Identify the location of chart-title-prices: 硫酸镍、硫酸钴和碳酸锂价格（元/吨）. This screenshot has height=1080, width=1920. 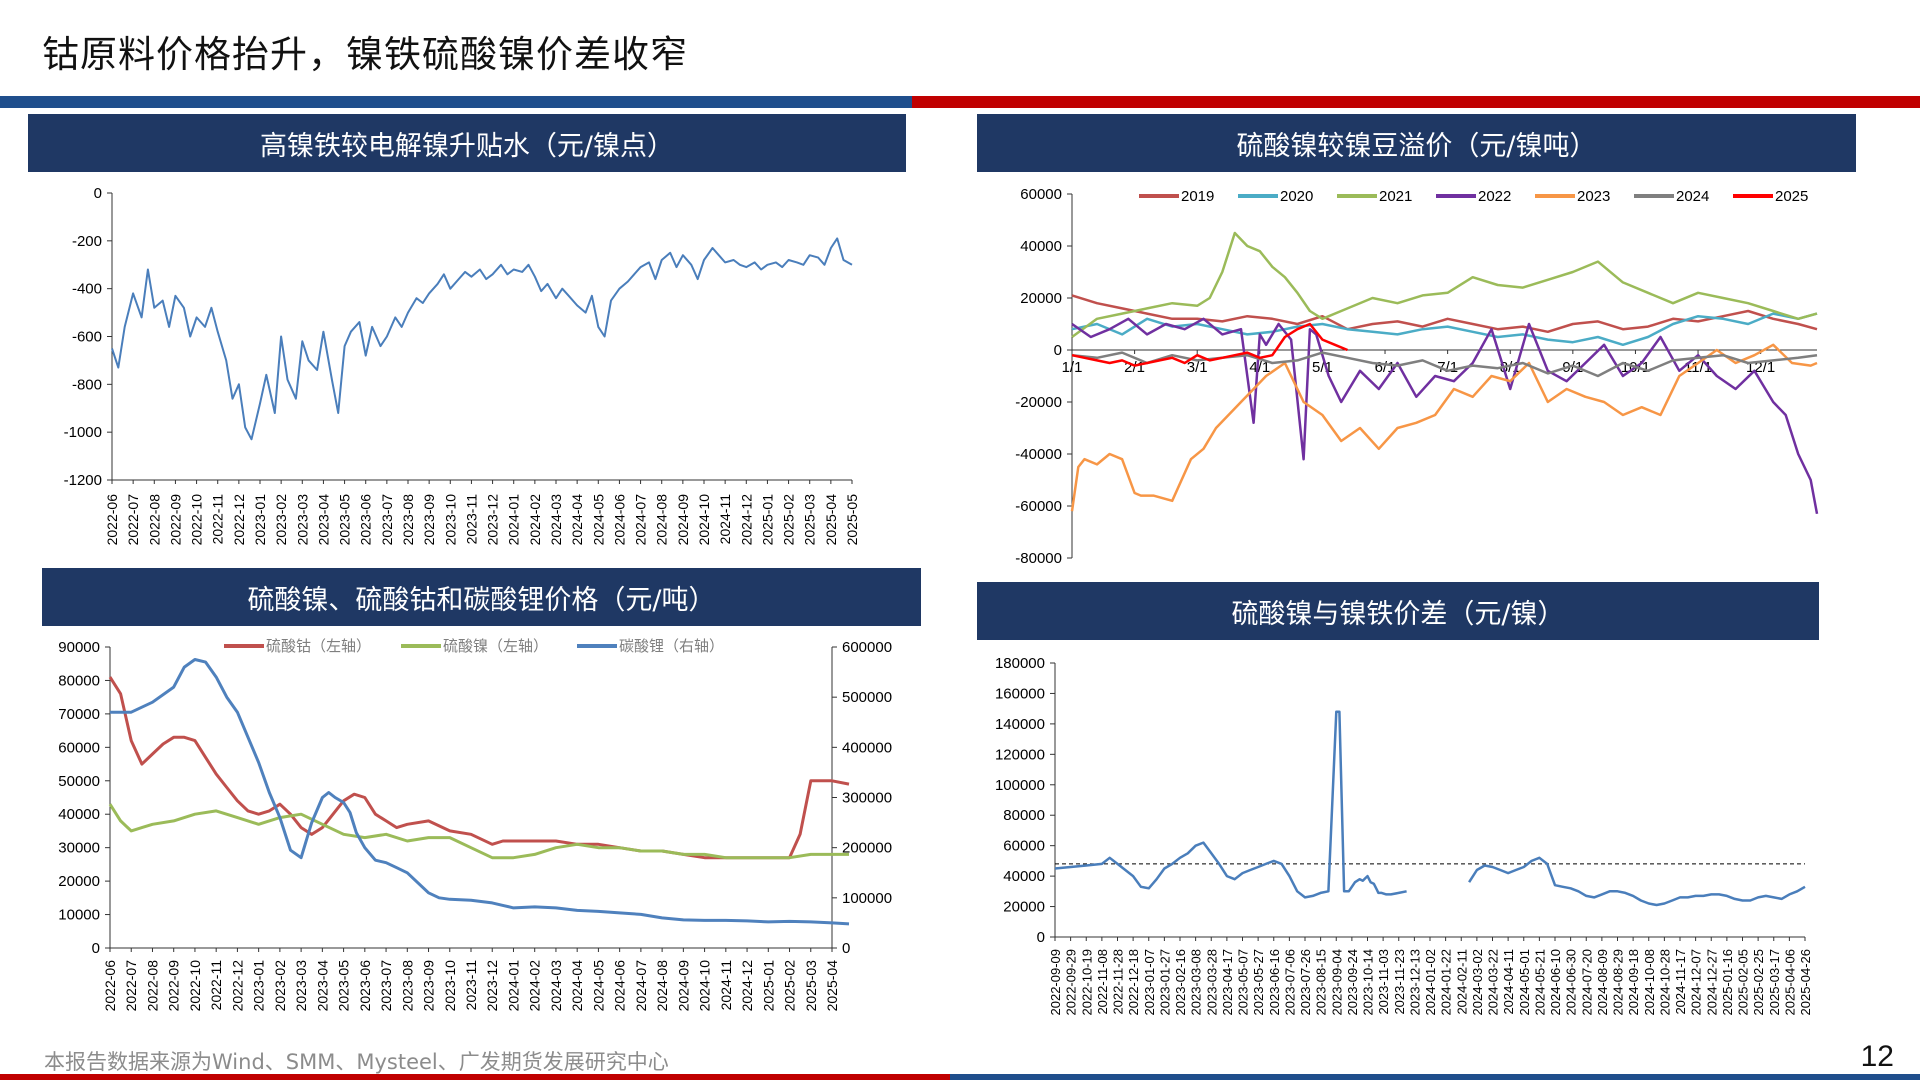
(481, 600).